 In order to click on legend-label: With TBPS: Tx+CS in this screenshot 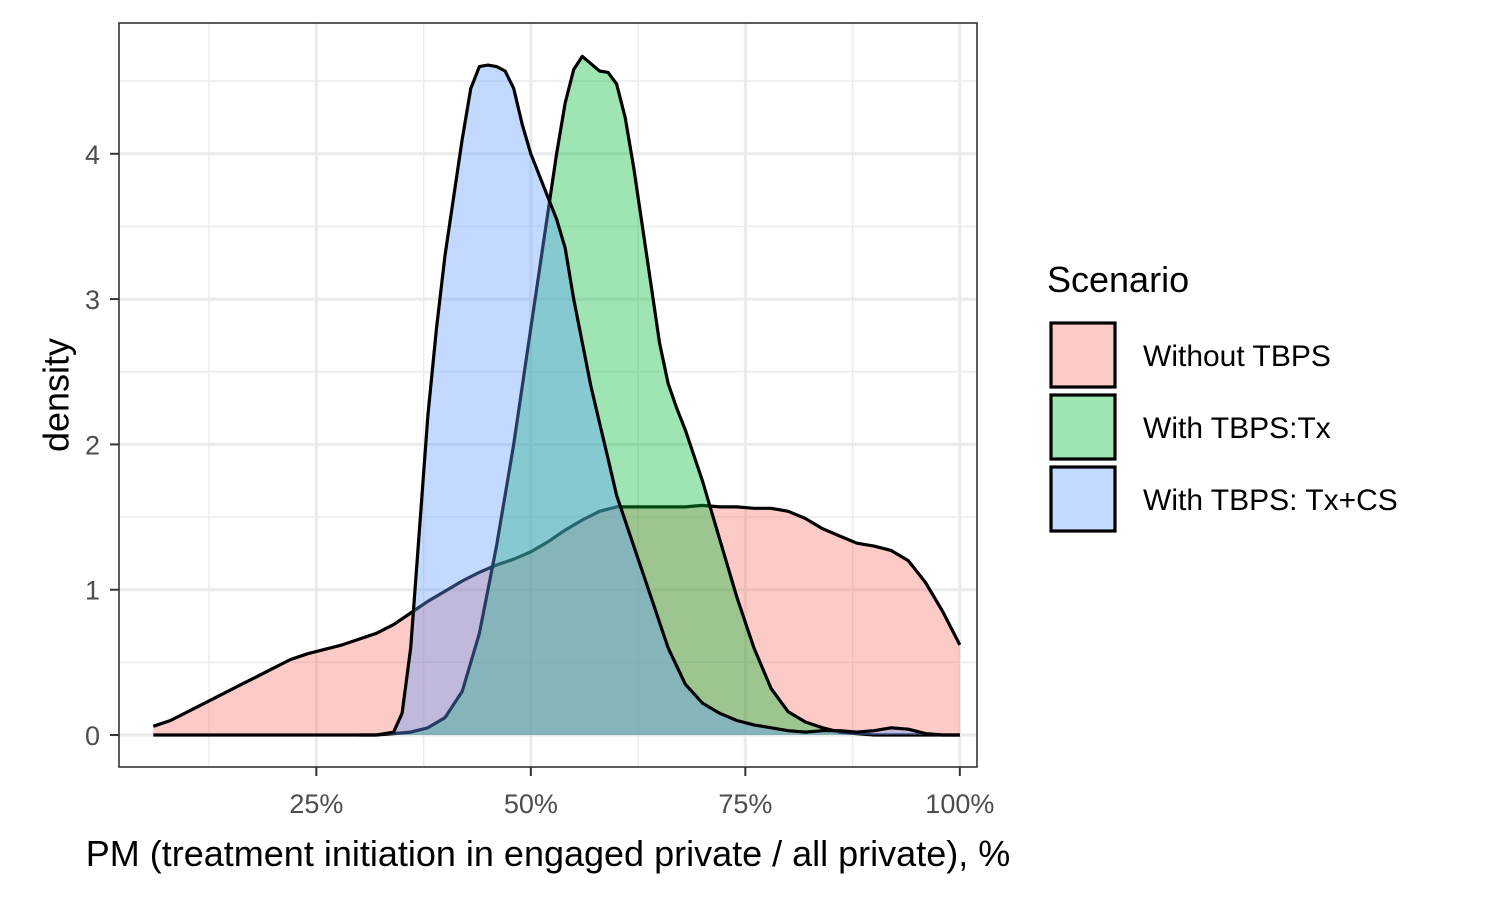, I will do `click(1270, 500)`.